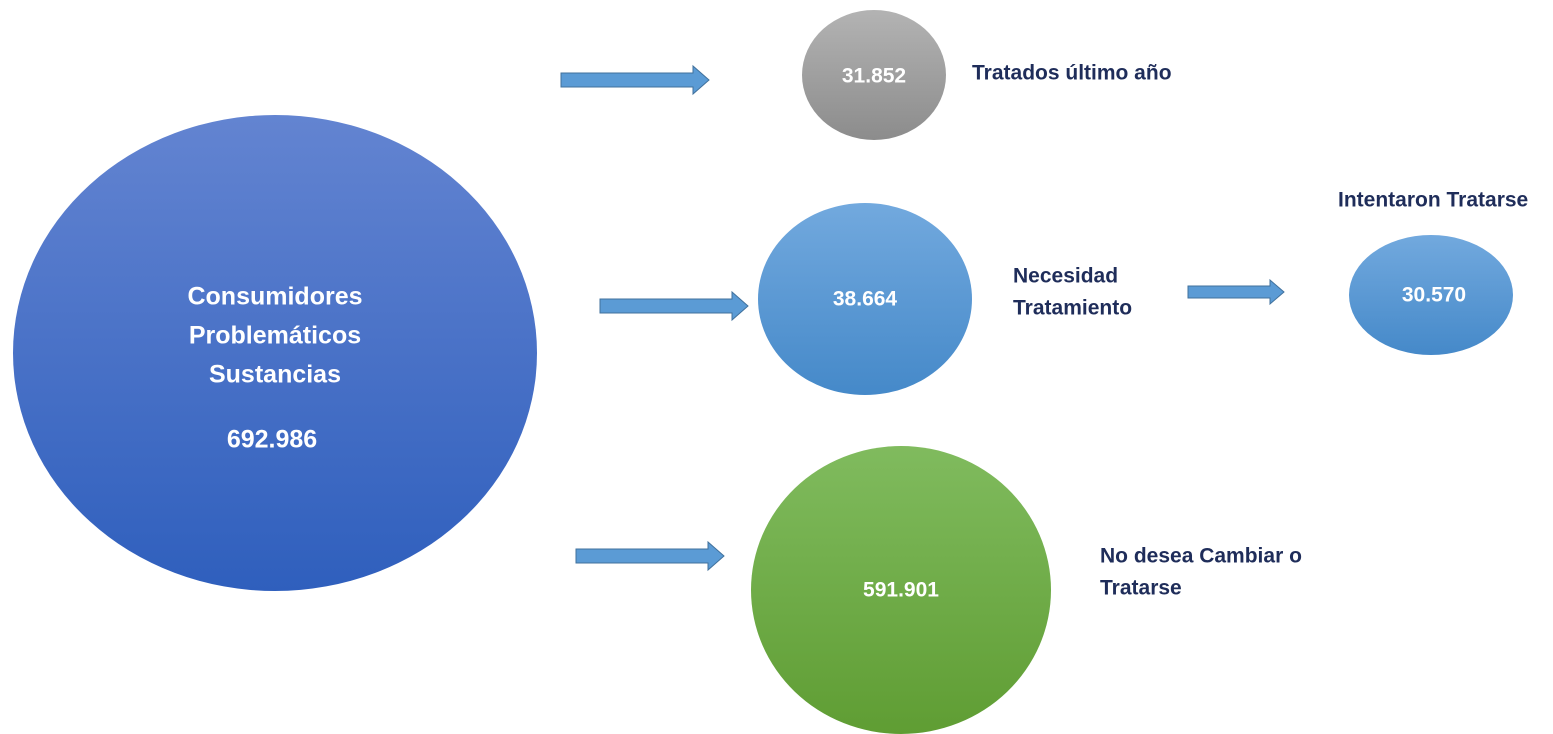 The width and height of the screenshot is (1553, 734). Describe the element at coordinates (1434, 295) in the screenshot. I see `node-value: 30.570` at that location.